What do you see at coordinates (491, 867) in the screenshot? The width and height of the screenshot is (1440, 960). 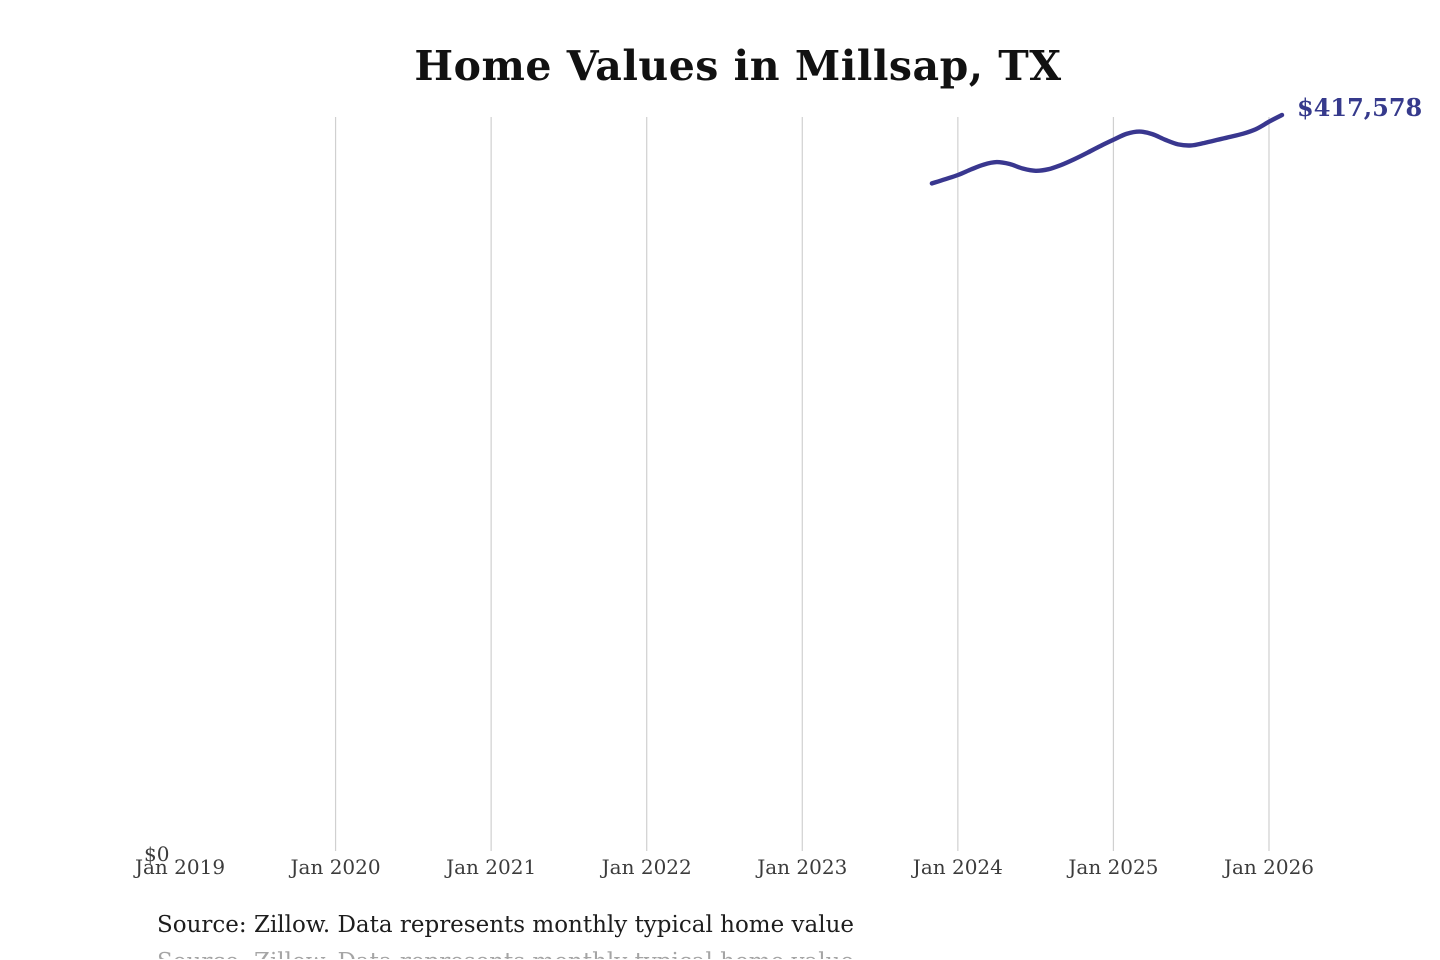 I see `x-tick-label: Jan 2021` at bounding box center [491, 867].